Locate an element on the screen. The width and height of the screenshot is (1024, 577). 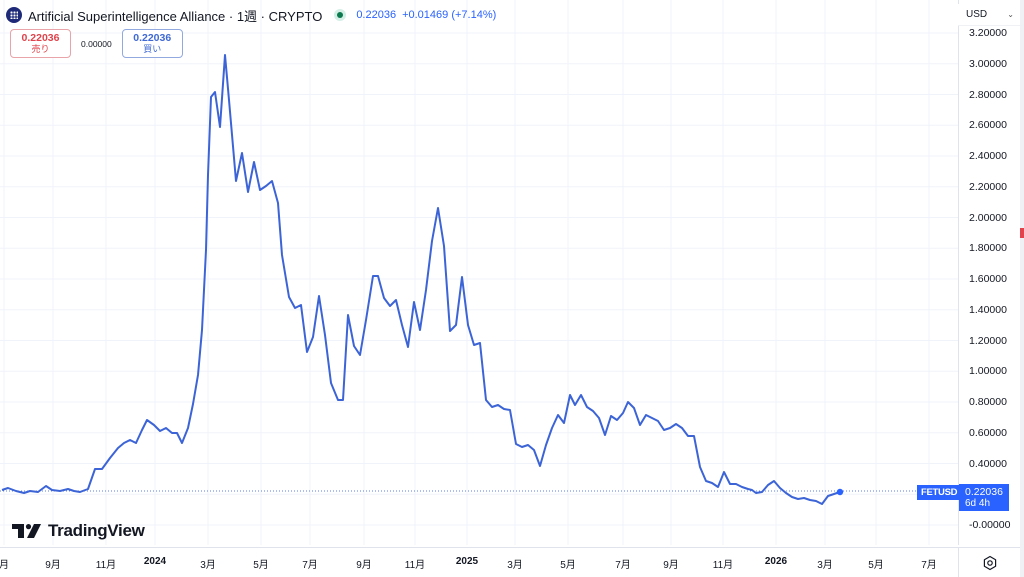
market-open-icon is located at coordinates (340, 15).